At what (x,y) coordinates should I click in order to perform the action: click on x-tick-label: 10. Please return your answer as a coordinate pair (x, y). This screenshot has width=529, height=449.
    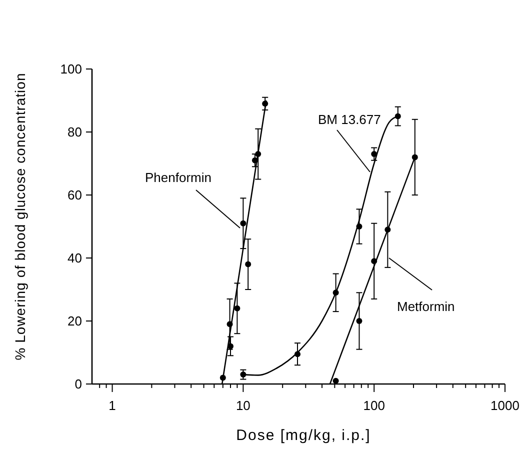
    Looking at the image, I should click on (243, 405).